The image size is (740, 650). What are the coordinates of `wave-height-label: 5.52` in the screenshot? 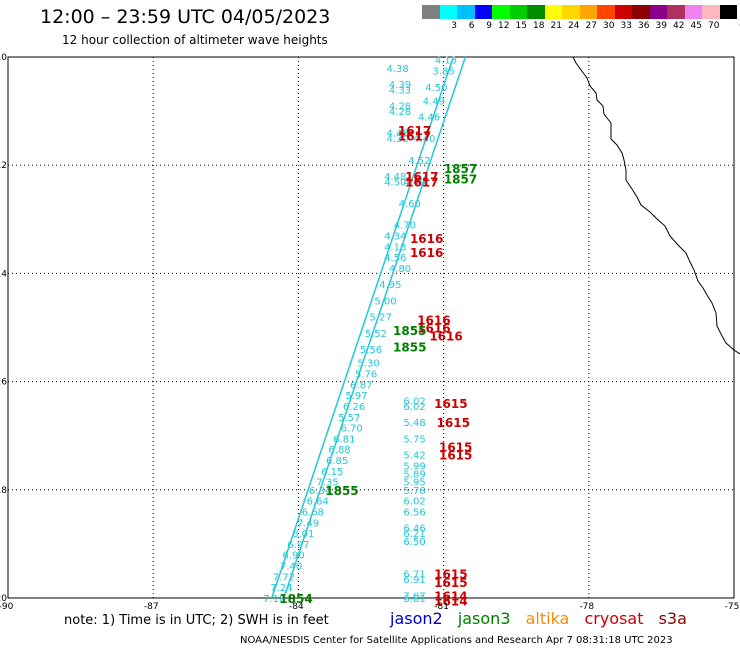 It's located at (376, 334).